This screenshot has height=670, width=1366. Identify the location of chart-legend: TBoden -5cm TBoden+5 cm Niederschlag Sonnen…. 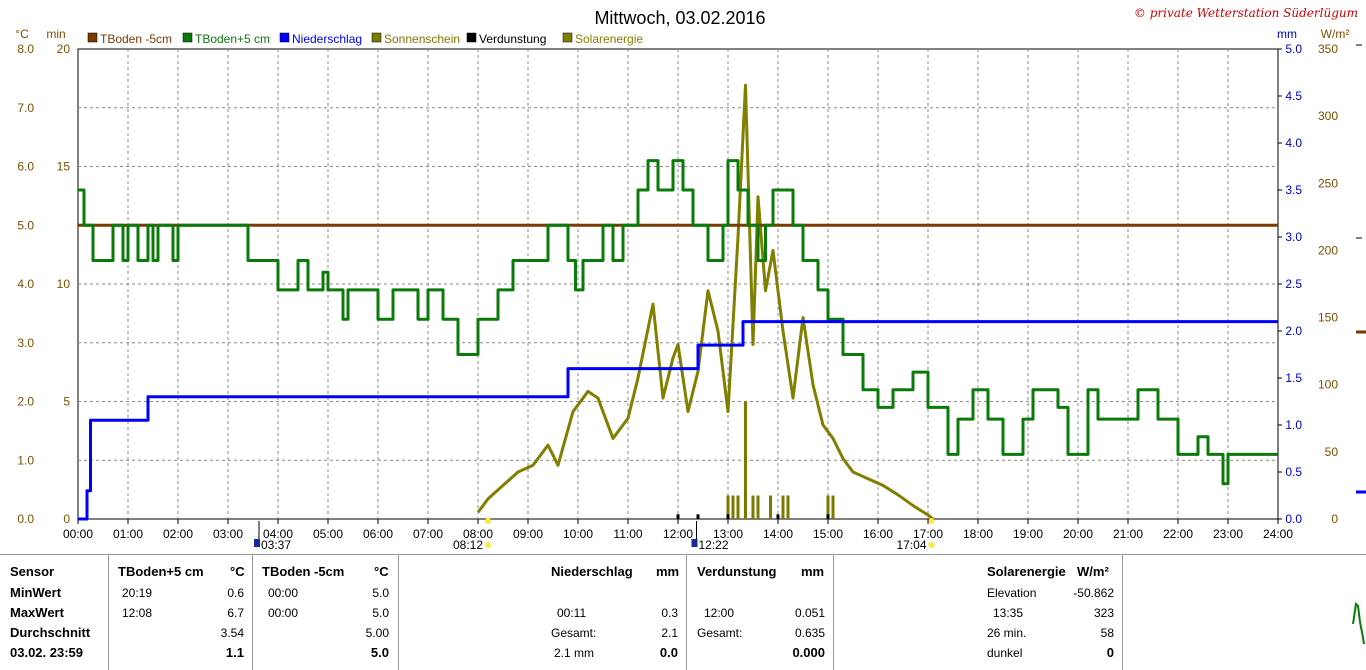
(365, 39).